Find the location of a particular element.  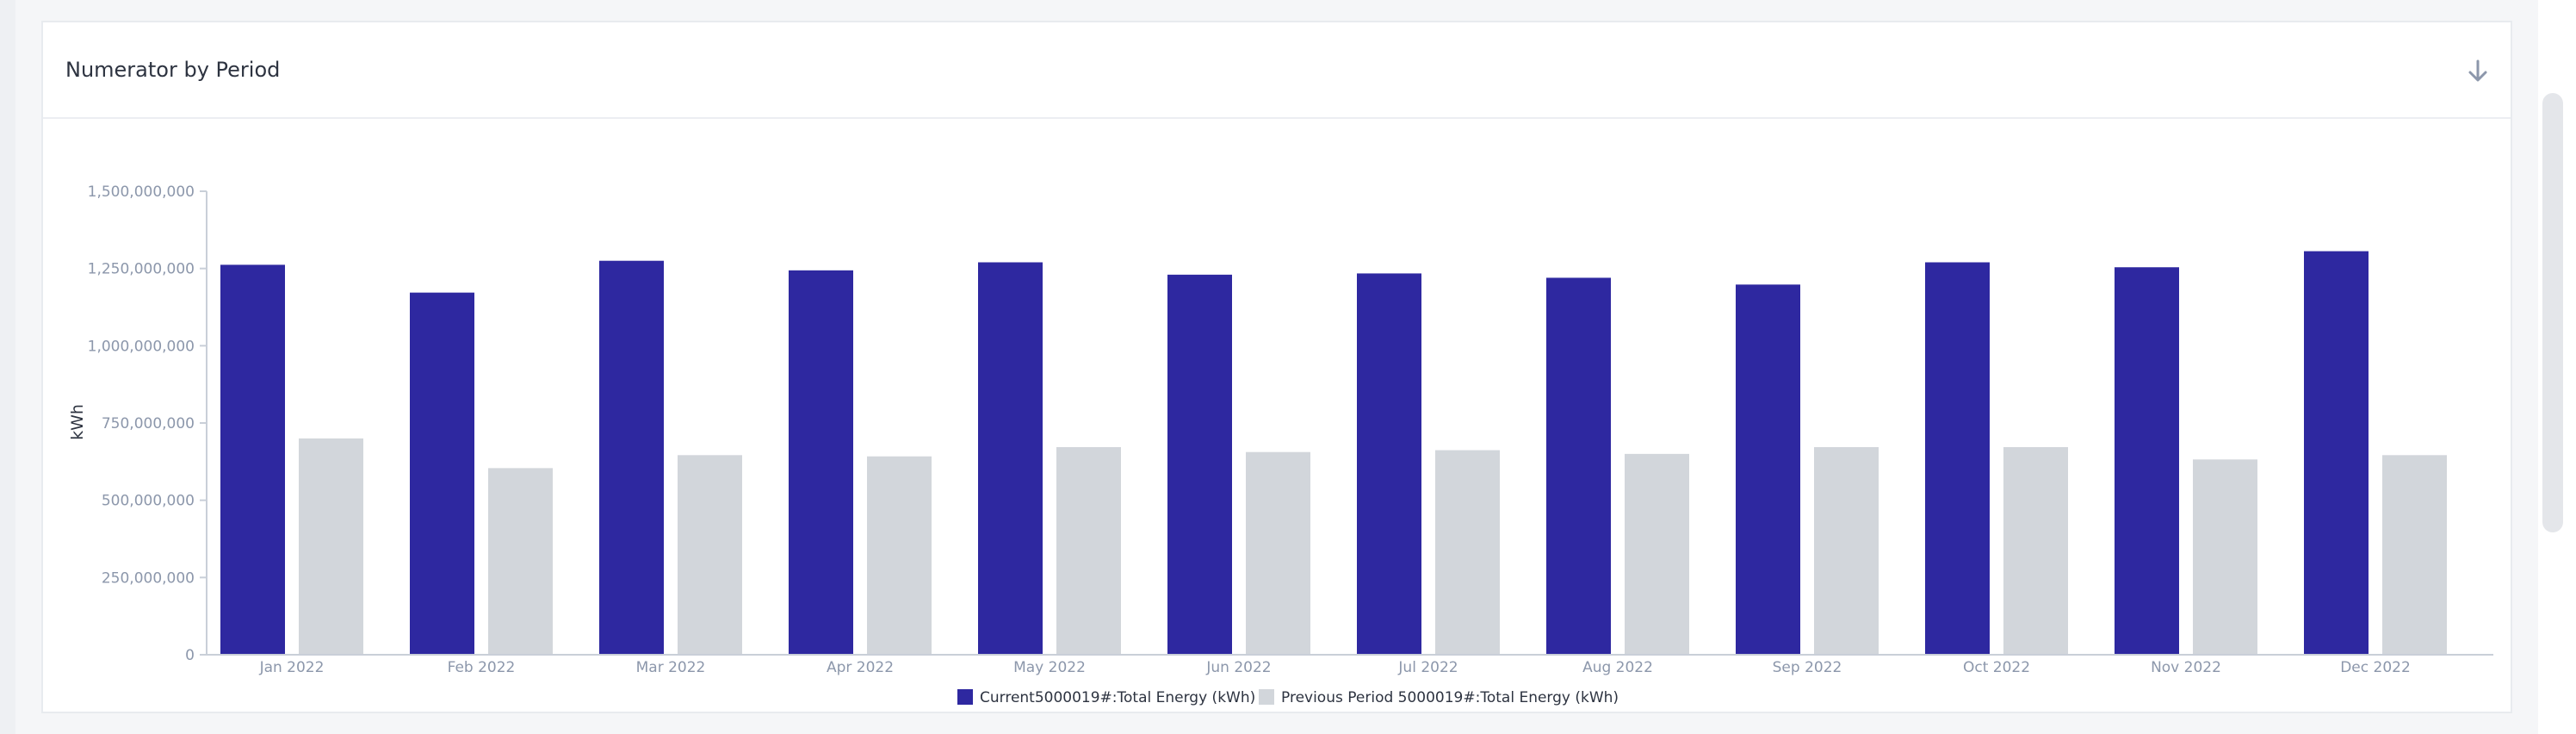

x-tick-label: Jul 2022 is located at coordinates (1428, 668).